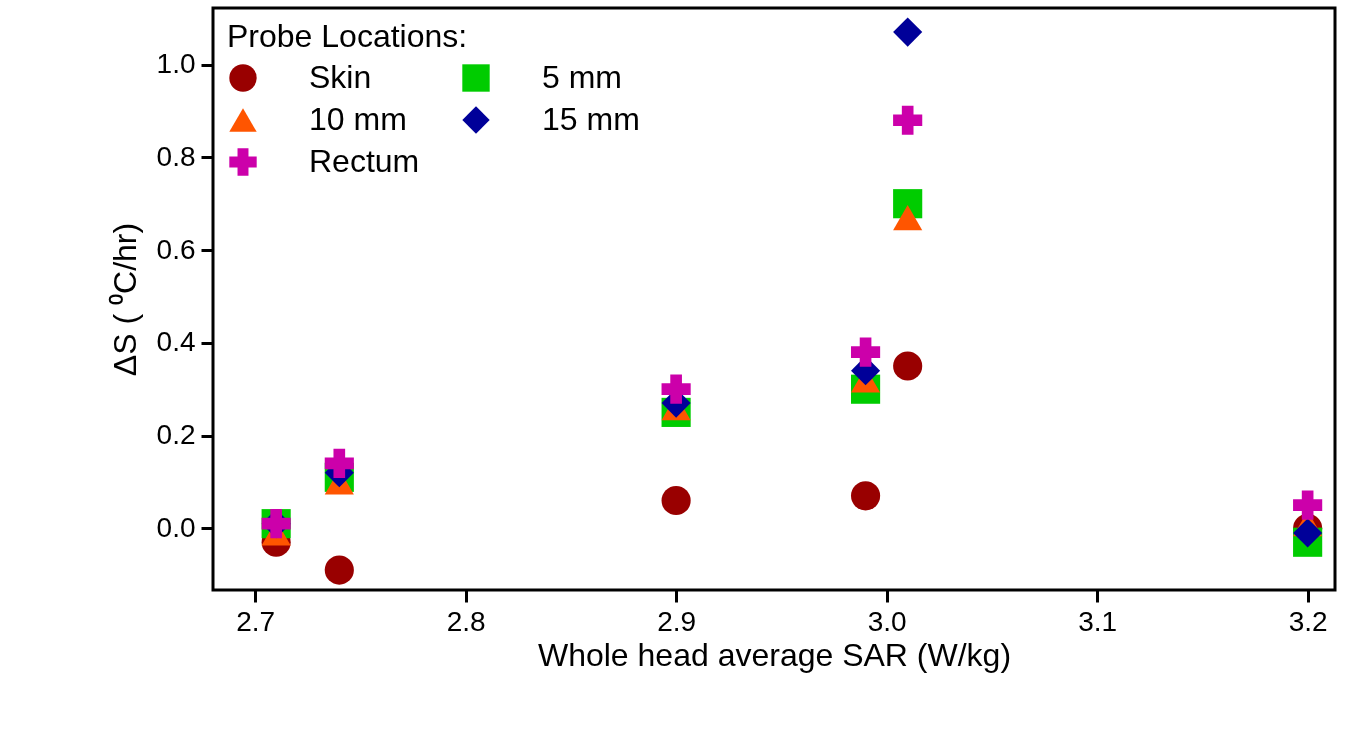  I want to click on x-tick-label: 3.0, so click(887, 621).